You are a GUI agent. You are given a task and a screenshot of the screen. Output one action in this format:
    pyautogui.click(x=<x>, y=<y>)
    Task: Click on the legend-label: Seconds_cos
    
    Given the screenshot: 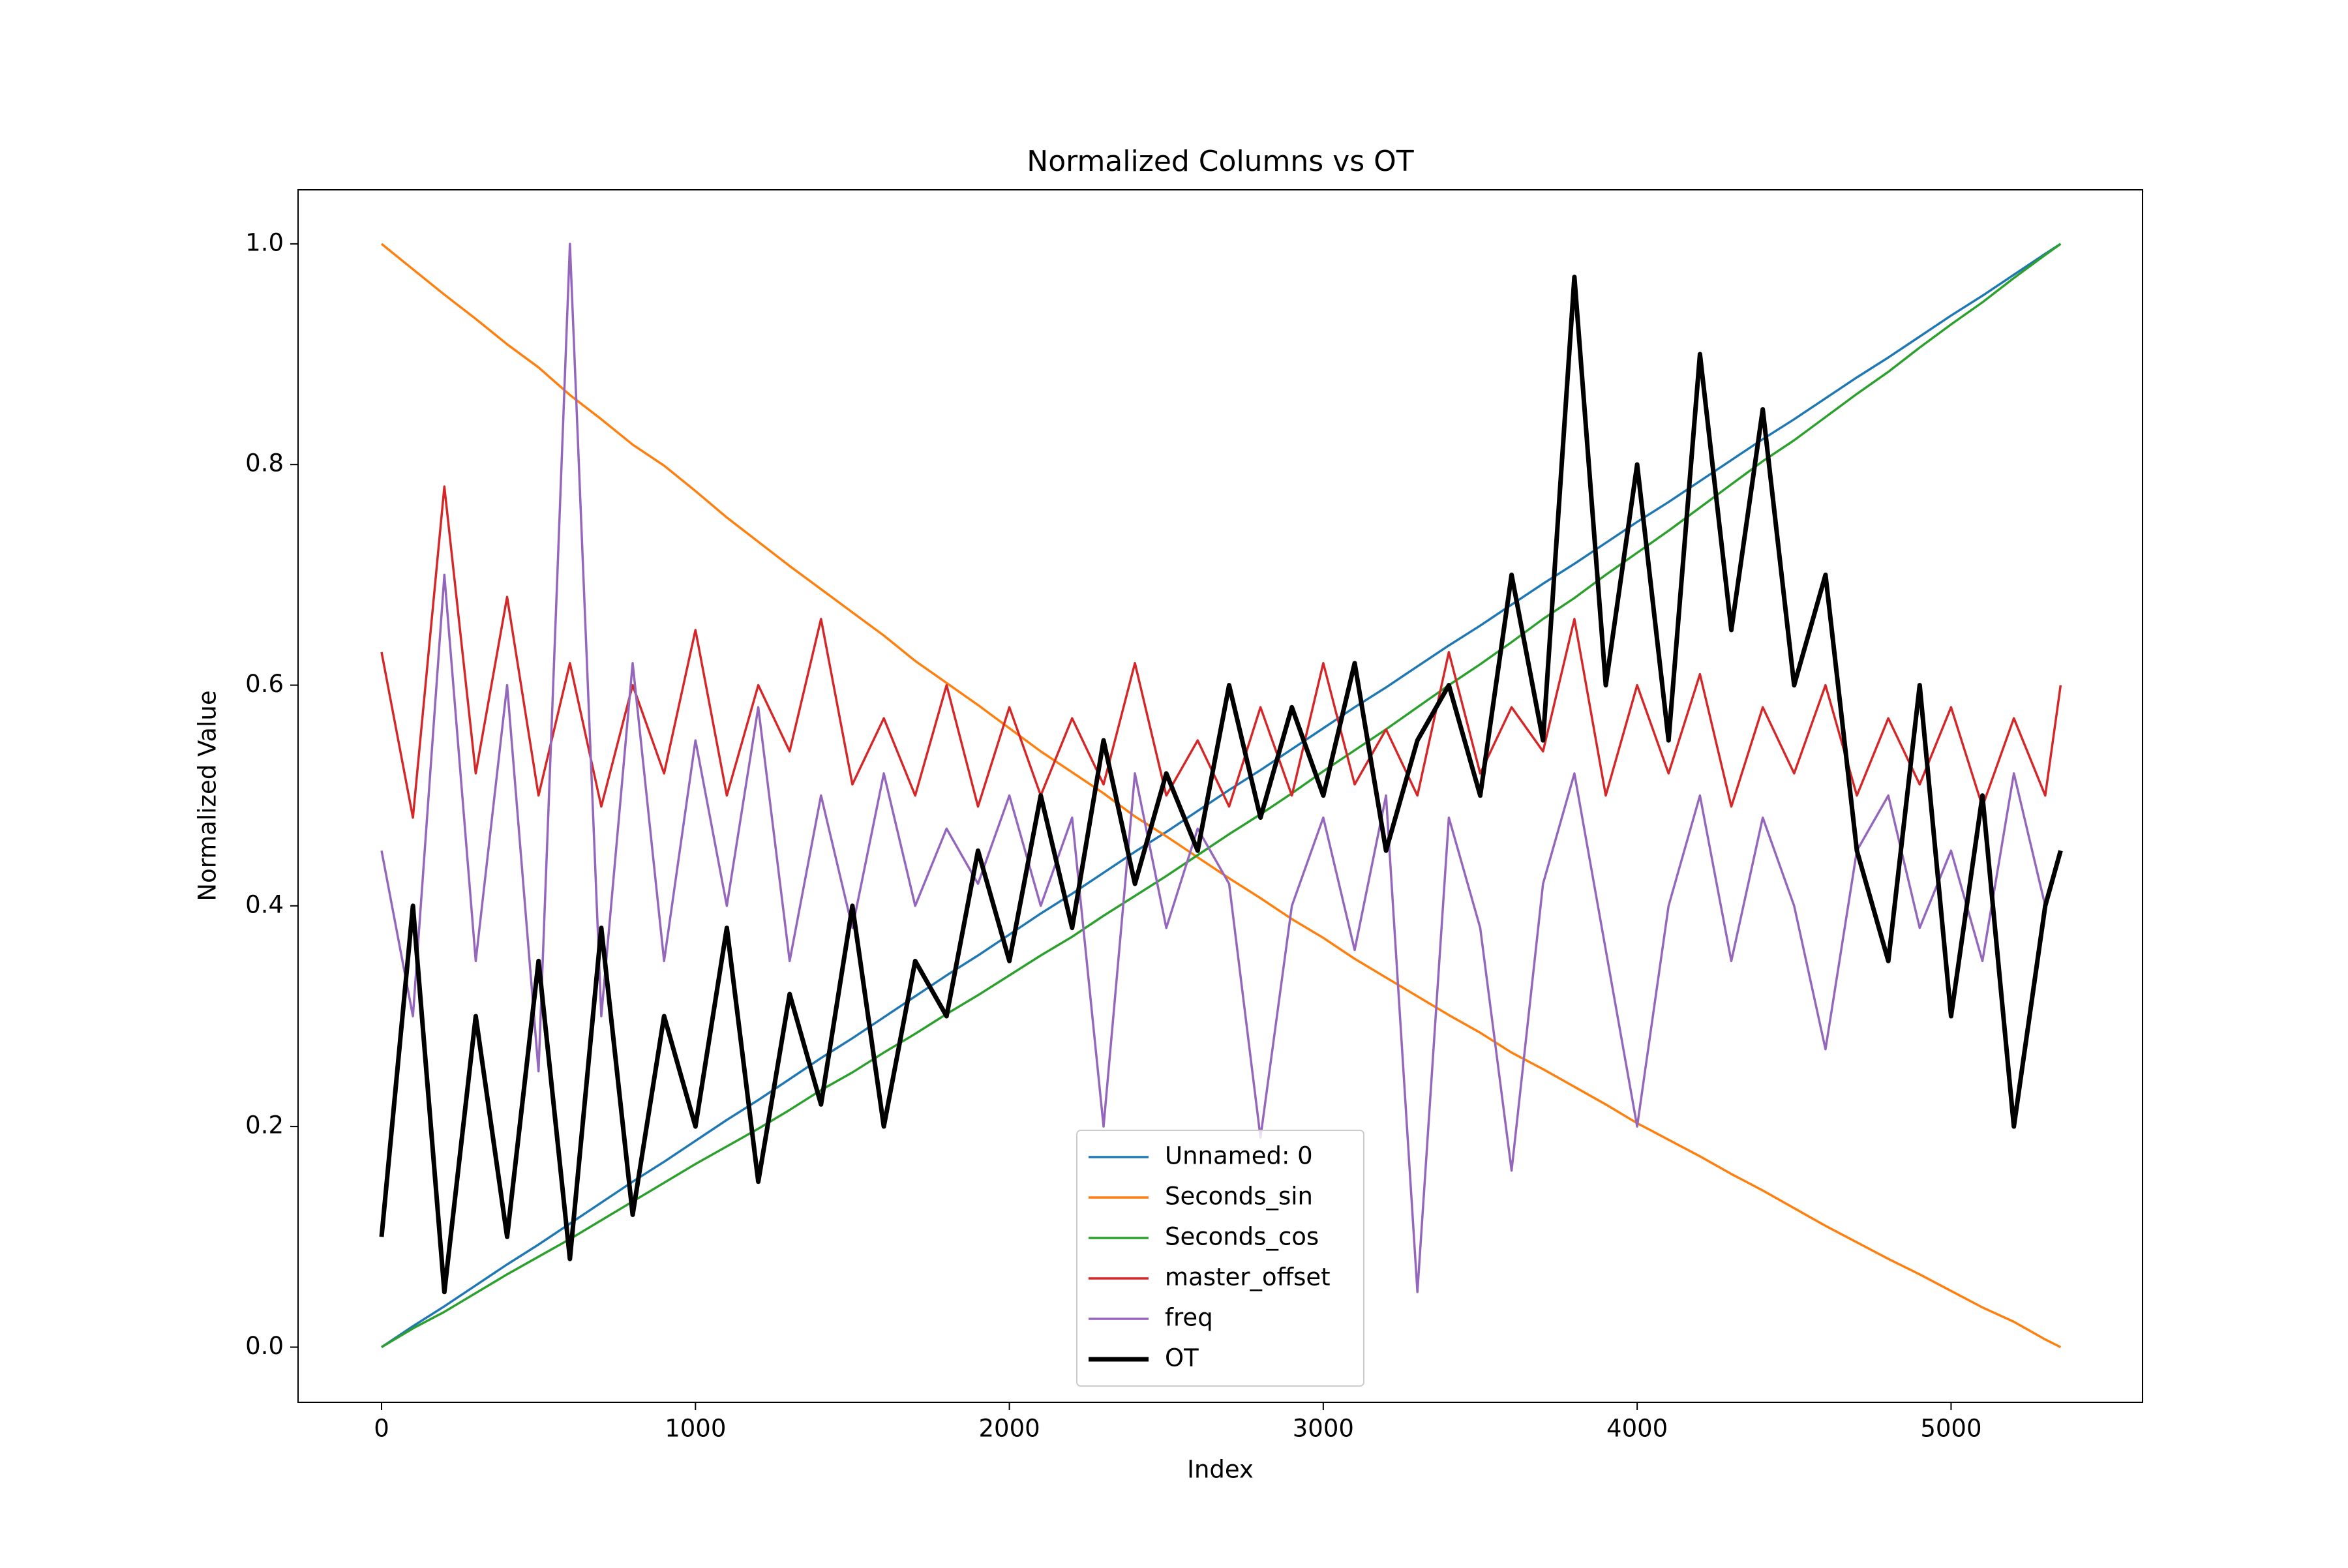 What is the action you would take?
    pyautogui.click(x=1242, y=1237)
    